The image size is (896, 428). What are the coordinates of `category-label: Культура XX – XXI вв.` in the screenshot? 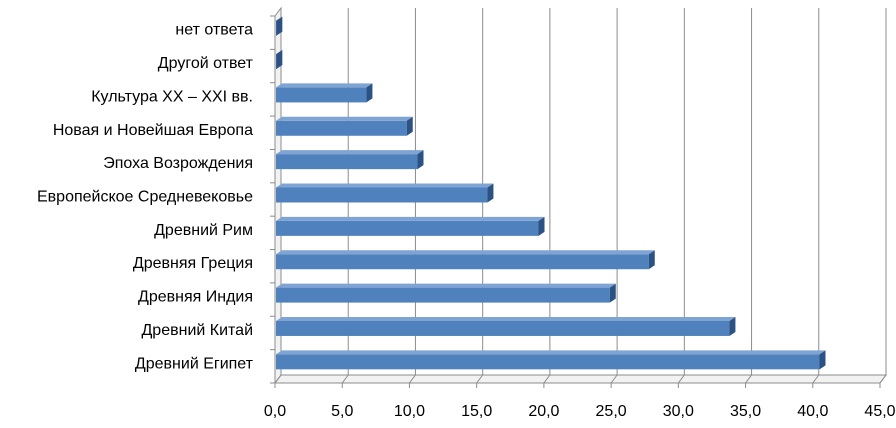 It's located at (172, 96).